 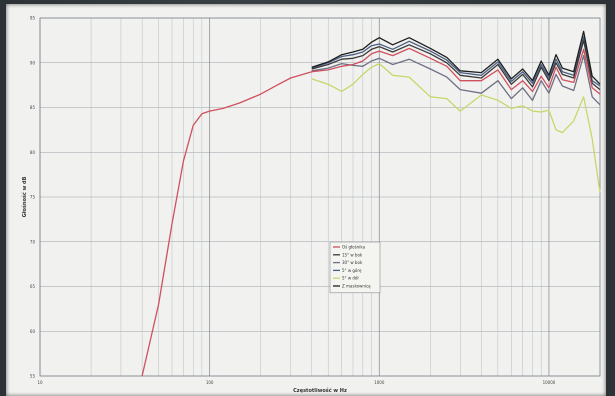 I want to click on y-tick-label: 55, so click(x=33, y=376).